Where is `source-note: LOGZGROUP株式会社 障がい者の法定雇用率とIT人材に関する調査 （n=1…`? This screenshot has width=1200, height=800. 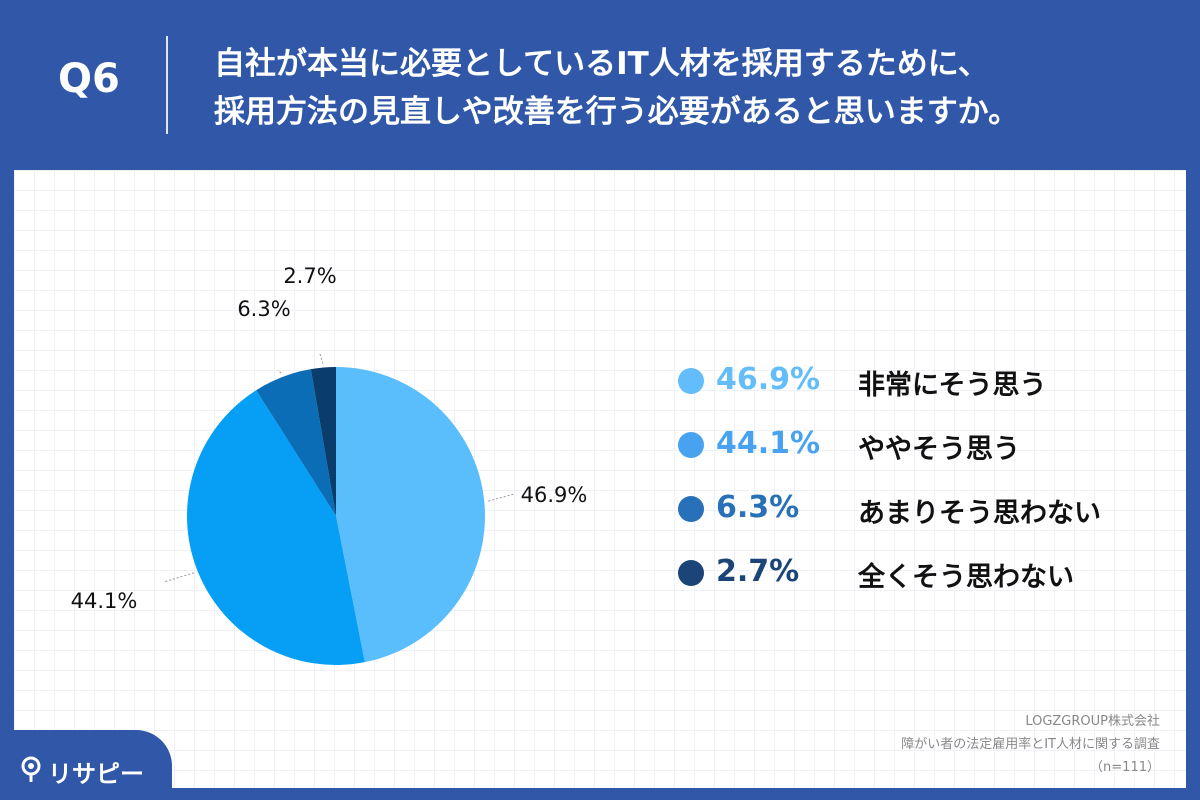 source-note: LOGZGROUP株式会社 障がい者の法定雇用率とIT人材に関する調査 （n=1… is located at coordinates (1030, 744).